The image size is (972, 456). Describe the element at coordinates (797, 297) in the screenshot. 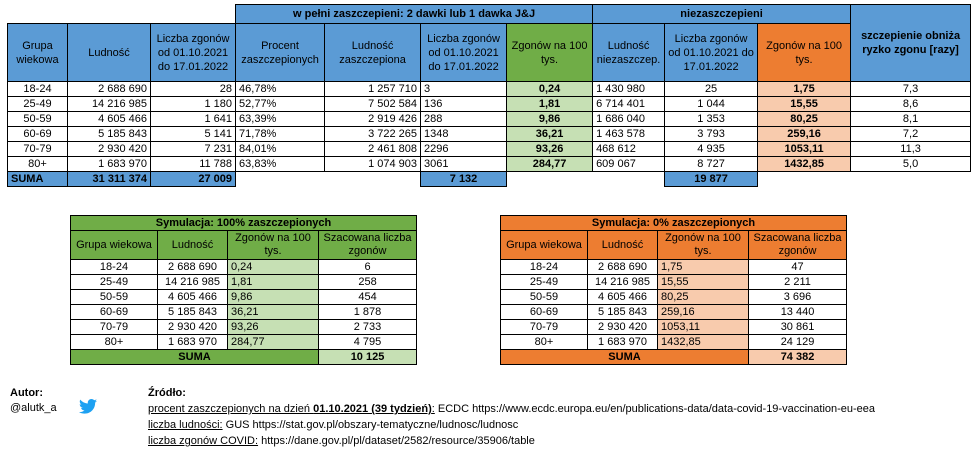

I see `estimate-cell: 3 696` at that location.